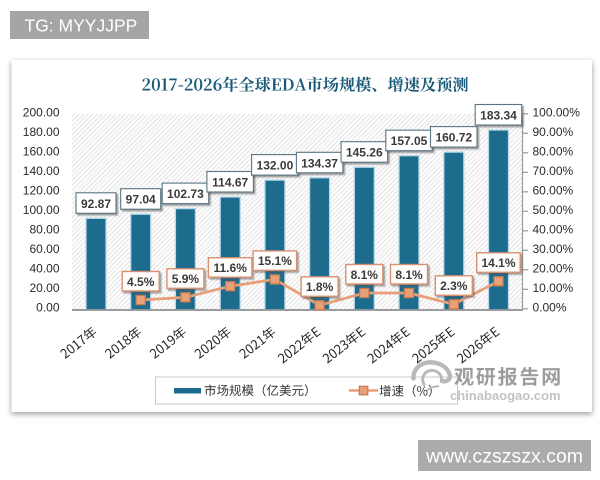  I want to click on svg-text: 10.00%, so click(553, 288).